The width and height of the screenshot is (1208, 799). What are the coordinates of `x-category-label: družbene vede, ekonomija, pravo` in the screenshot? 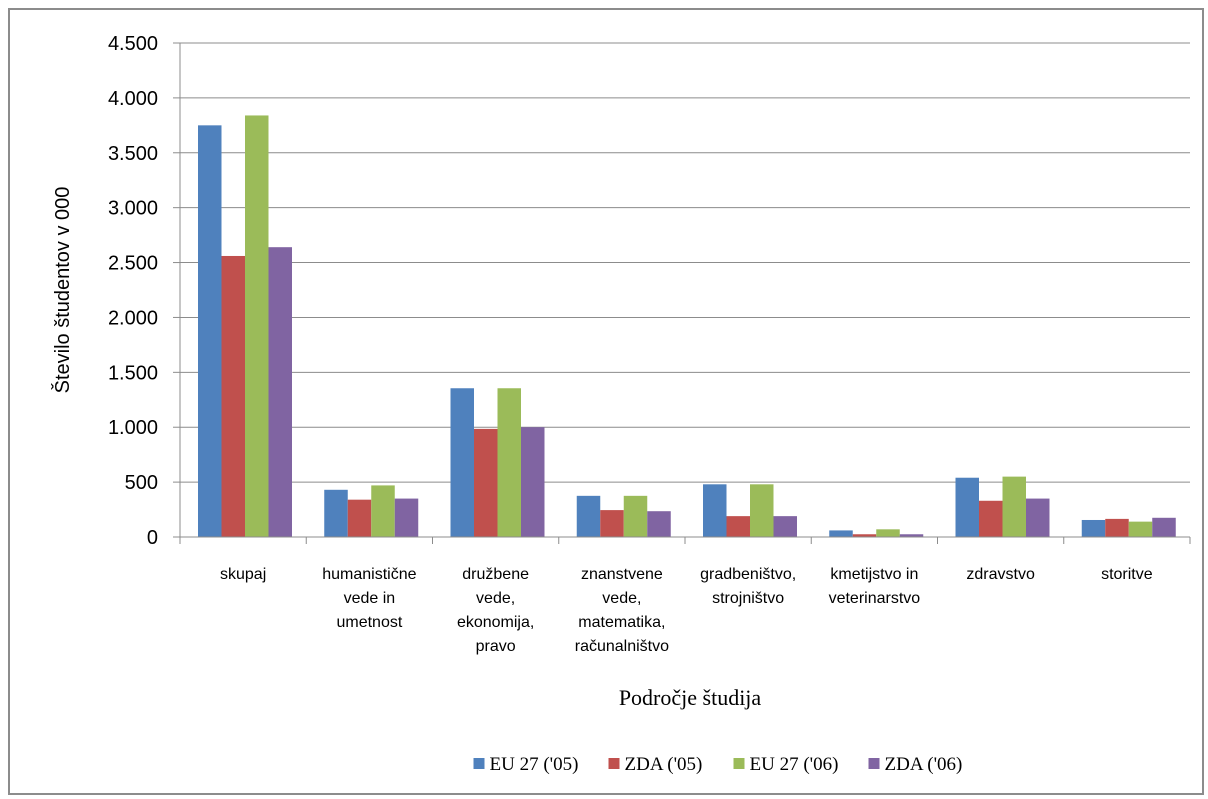 It's located at (495, 610).